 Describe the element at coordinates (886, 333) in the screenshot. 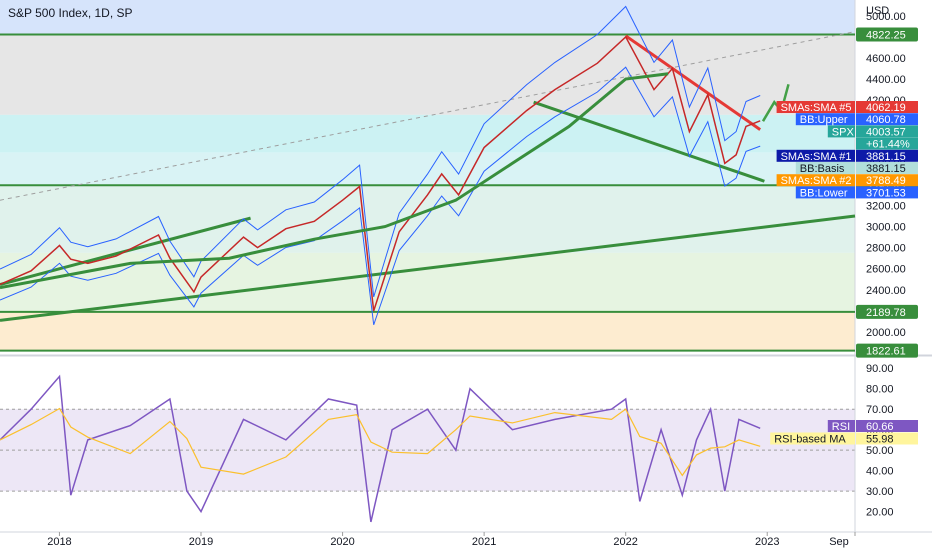

I see `price-tick-label: 2000.00` at that location.